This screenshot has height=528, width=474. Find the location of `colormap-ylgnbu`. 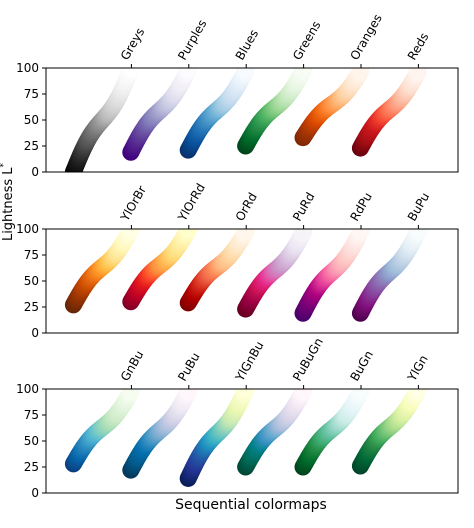

colormap-ylgnbu is located at coordinates (217, 438).